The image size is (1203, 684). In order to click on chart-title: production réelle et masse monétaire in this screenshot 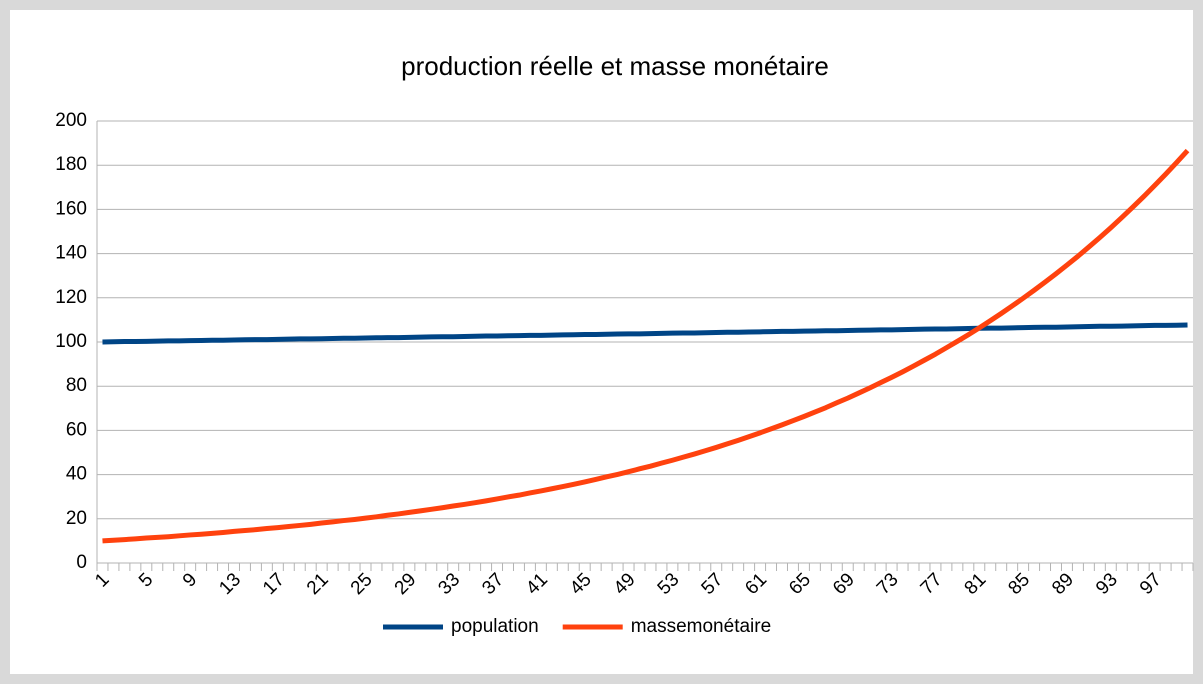, I will do `click(615, 66)`.